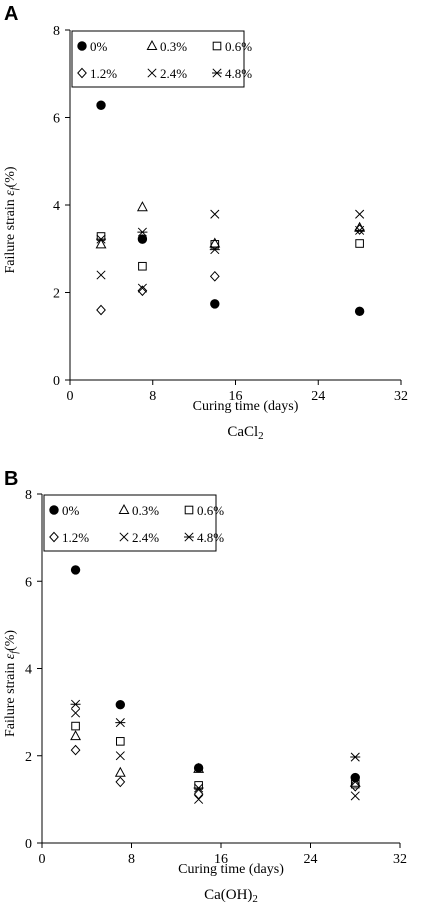 Image resolution: width=429 pixels, height=919 pixels. What do you see at coordinates (217, 73) in the screenshot?
I see `legend-marker-asterisk` at bounding box center [217, 73].